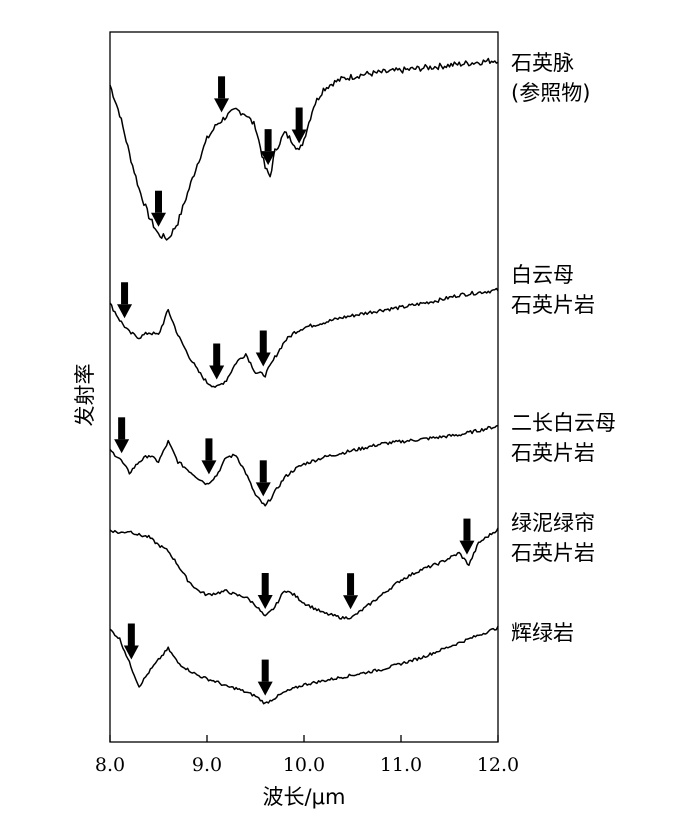 The image size is (700, 822). I want to click on x-tick-label: 10.0, so click(304, 765).